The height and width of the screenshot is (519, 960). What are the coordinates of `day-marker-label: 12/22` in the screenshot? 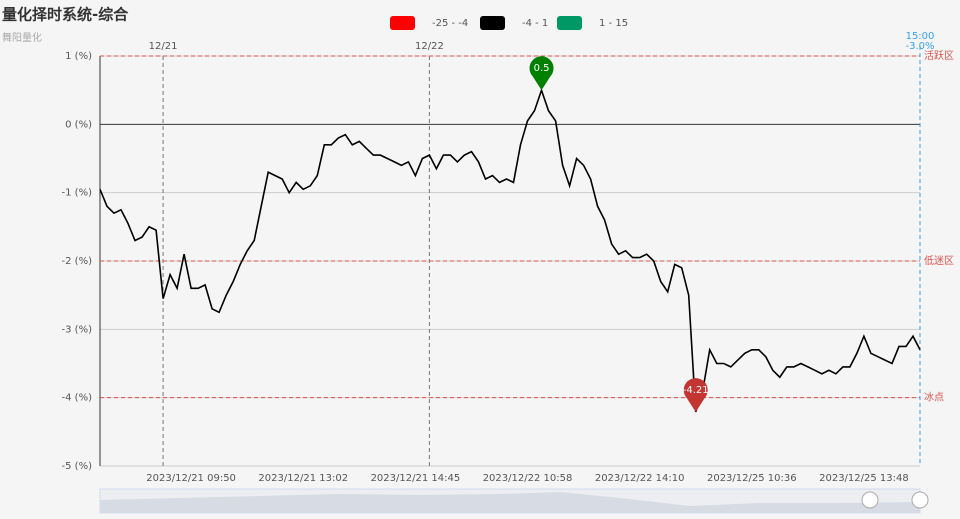 It's located at (429, 46).